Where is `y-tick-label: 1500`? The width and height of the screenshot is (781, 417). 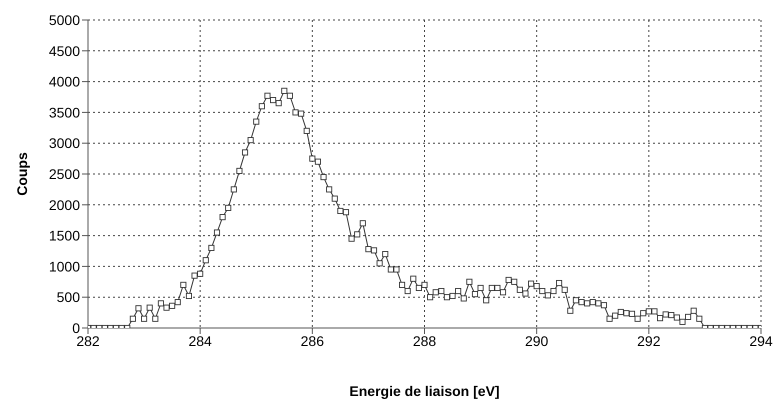
y-tick-label: 1500 is located at coordinates (64, 236).